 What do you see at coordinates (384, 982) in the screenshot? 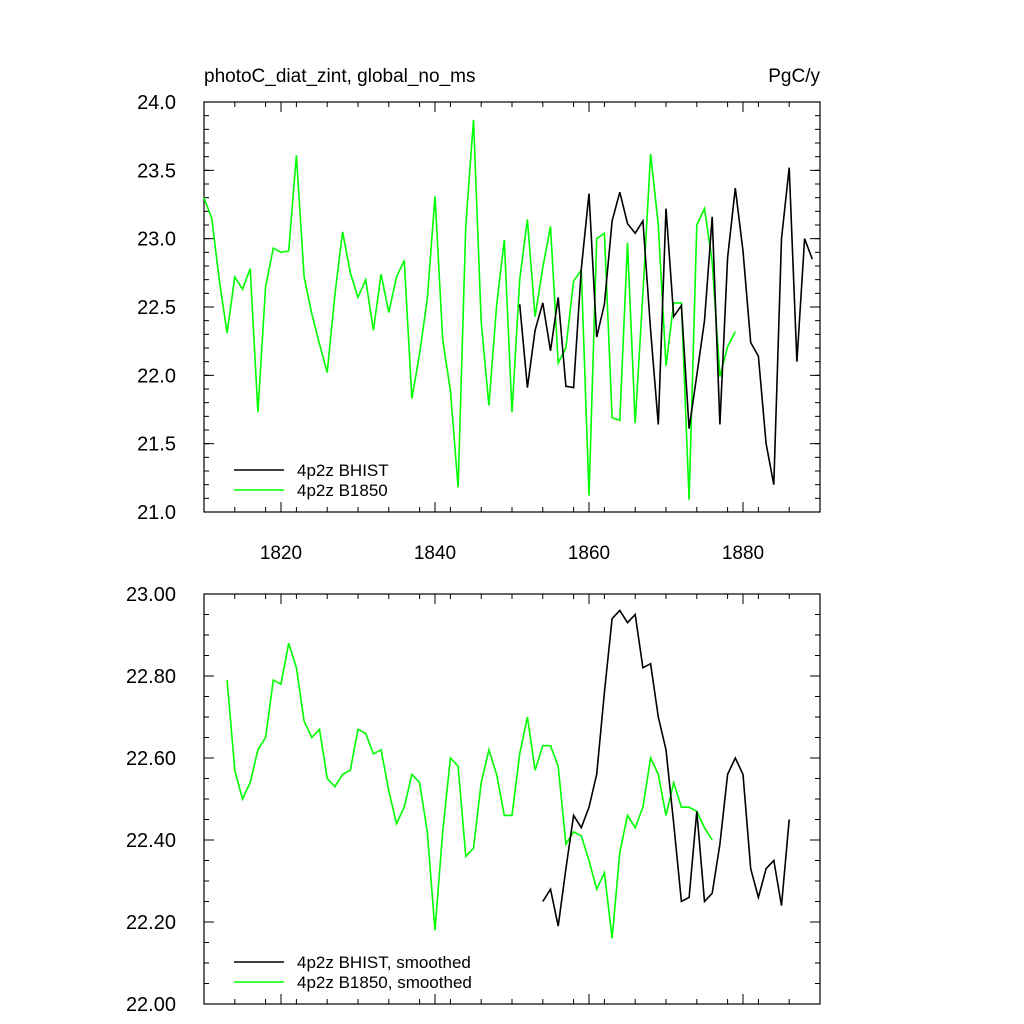
I see `bottom-legend-label-b1850: 4p2z B1850, smoothed` at bounding box center [384, 982].